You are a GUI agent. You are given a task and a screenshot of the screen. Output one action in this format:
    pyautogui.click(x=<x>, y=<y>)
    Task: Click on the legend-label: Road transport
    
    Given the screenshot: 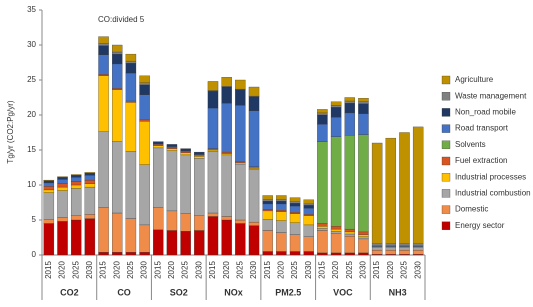 What is the action you would take?
    pyautogui.click(x=482, y=128)
    